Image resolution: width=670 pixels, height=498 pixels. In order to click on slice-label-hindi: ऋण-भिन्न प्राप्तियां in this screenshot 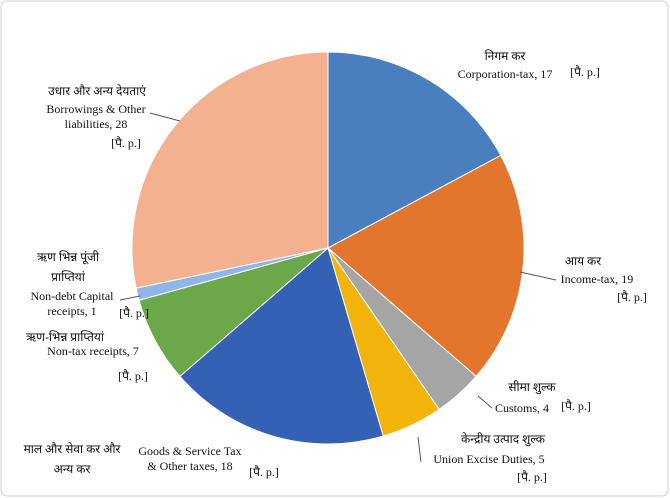, I will do `click(65, 337)`.